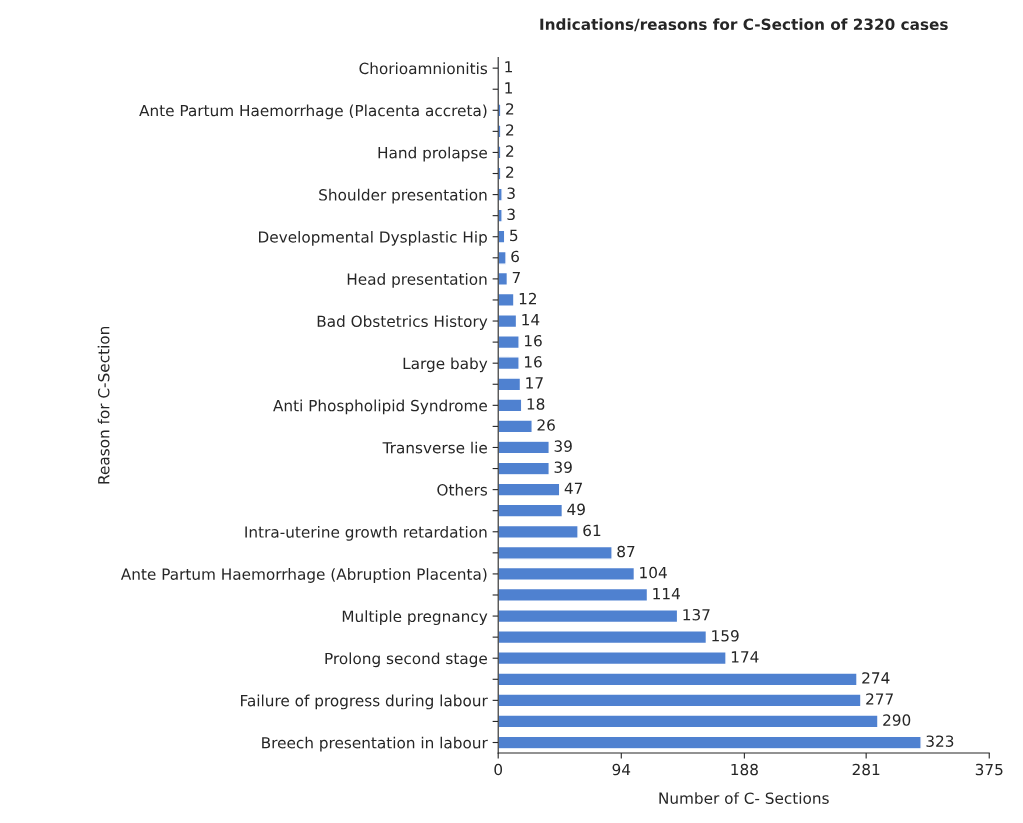 This screenshot has width=1023, height=823. What do you see at coordinates (744, 25) in the screenshot?
I see `chart-title: Indications/reasons for C-Section of 2320 cases` at bounding box center [744, 25].